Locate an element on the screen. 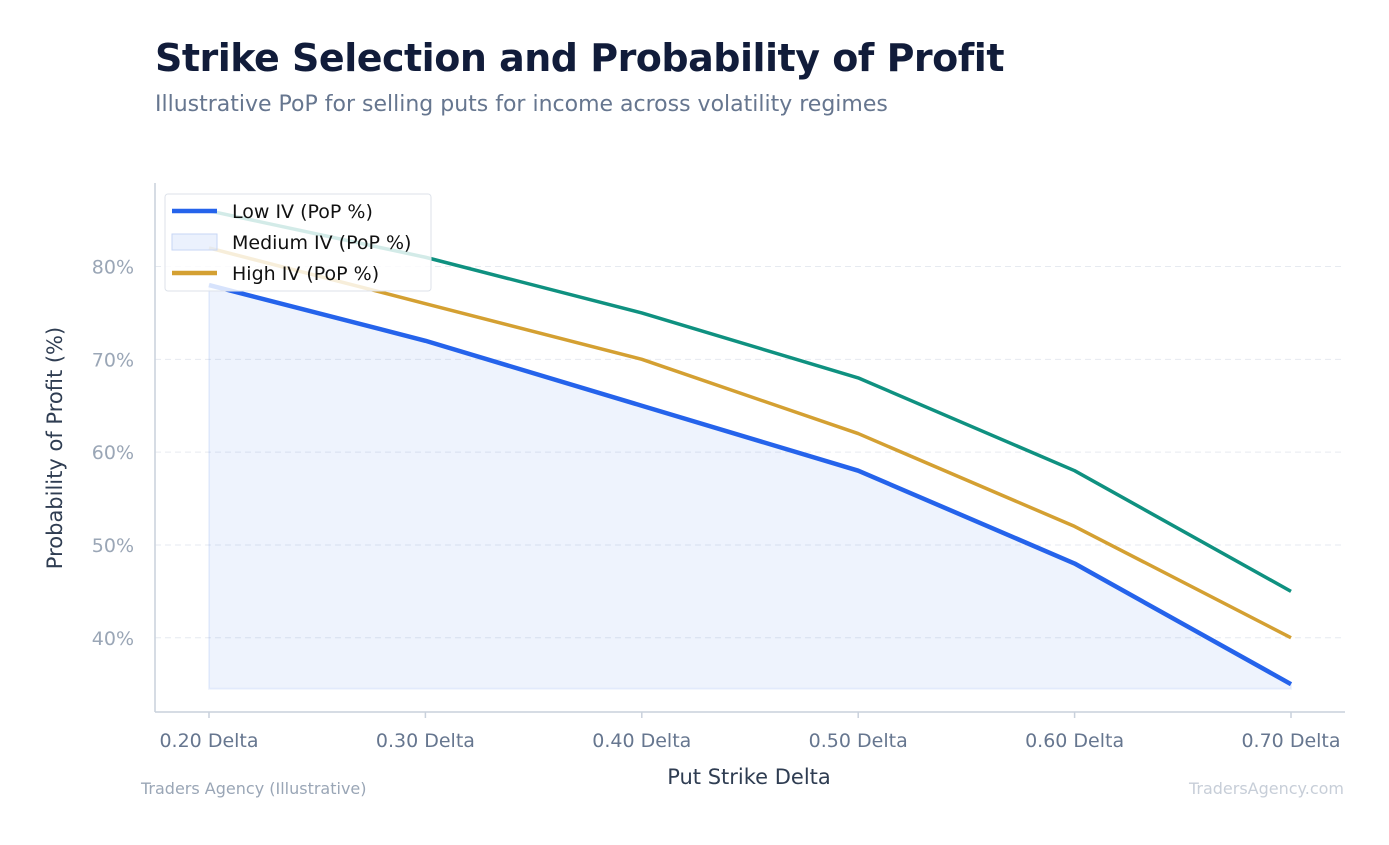 This screenshot has width=1389, height=845. legend-label: High IV (PoP %) is located at coordinates (305, 274).